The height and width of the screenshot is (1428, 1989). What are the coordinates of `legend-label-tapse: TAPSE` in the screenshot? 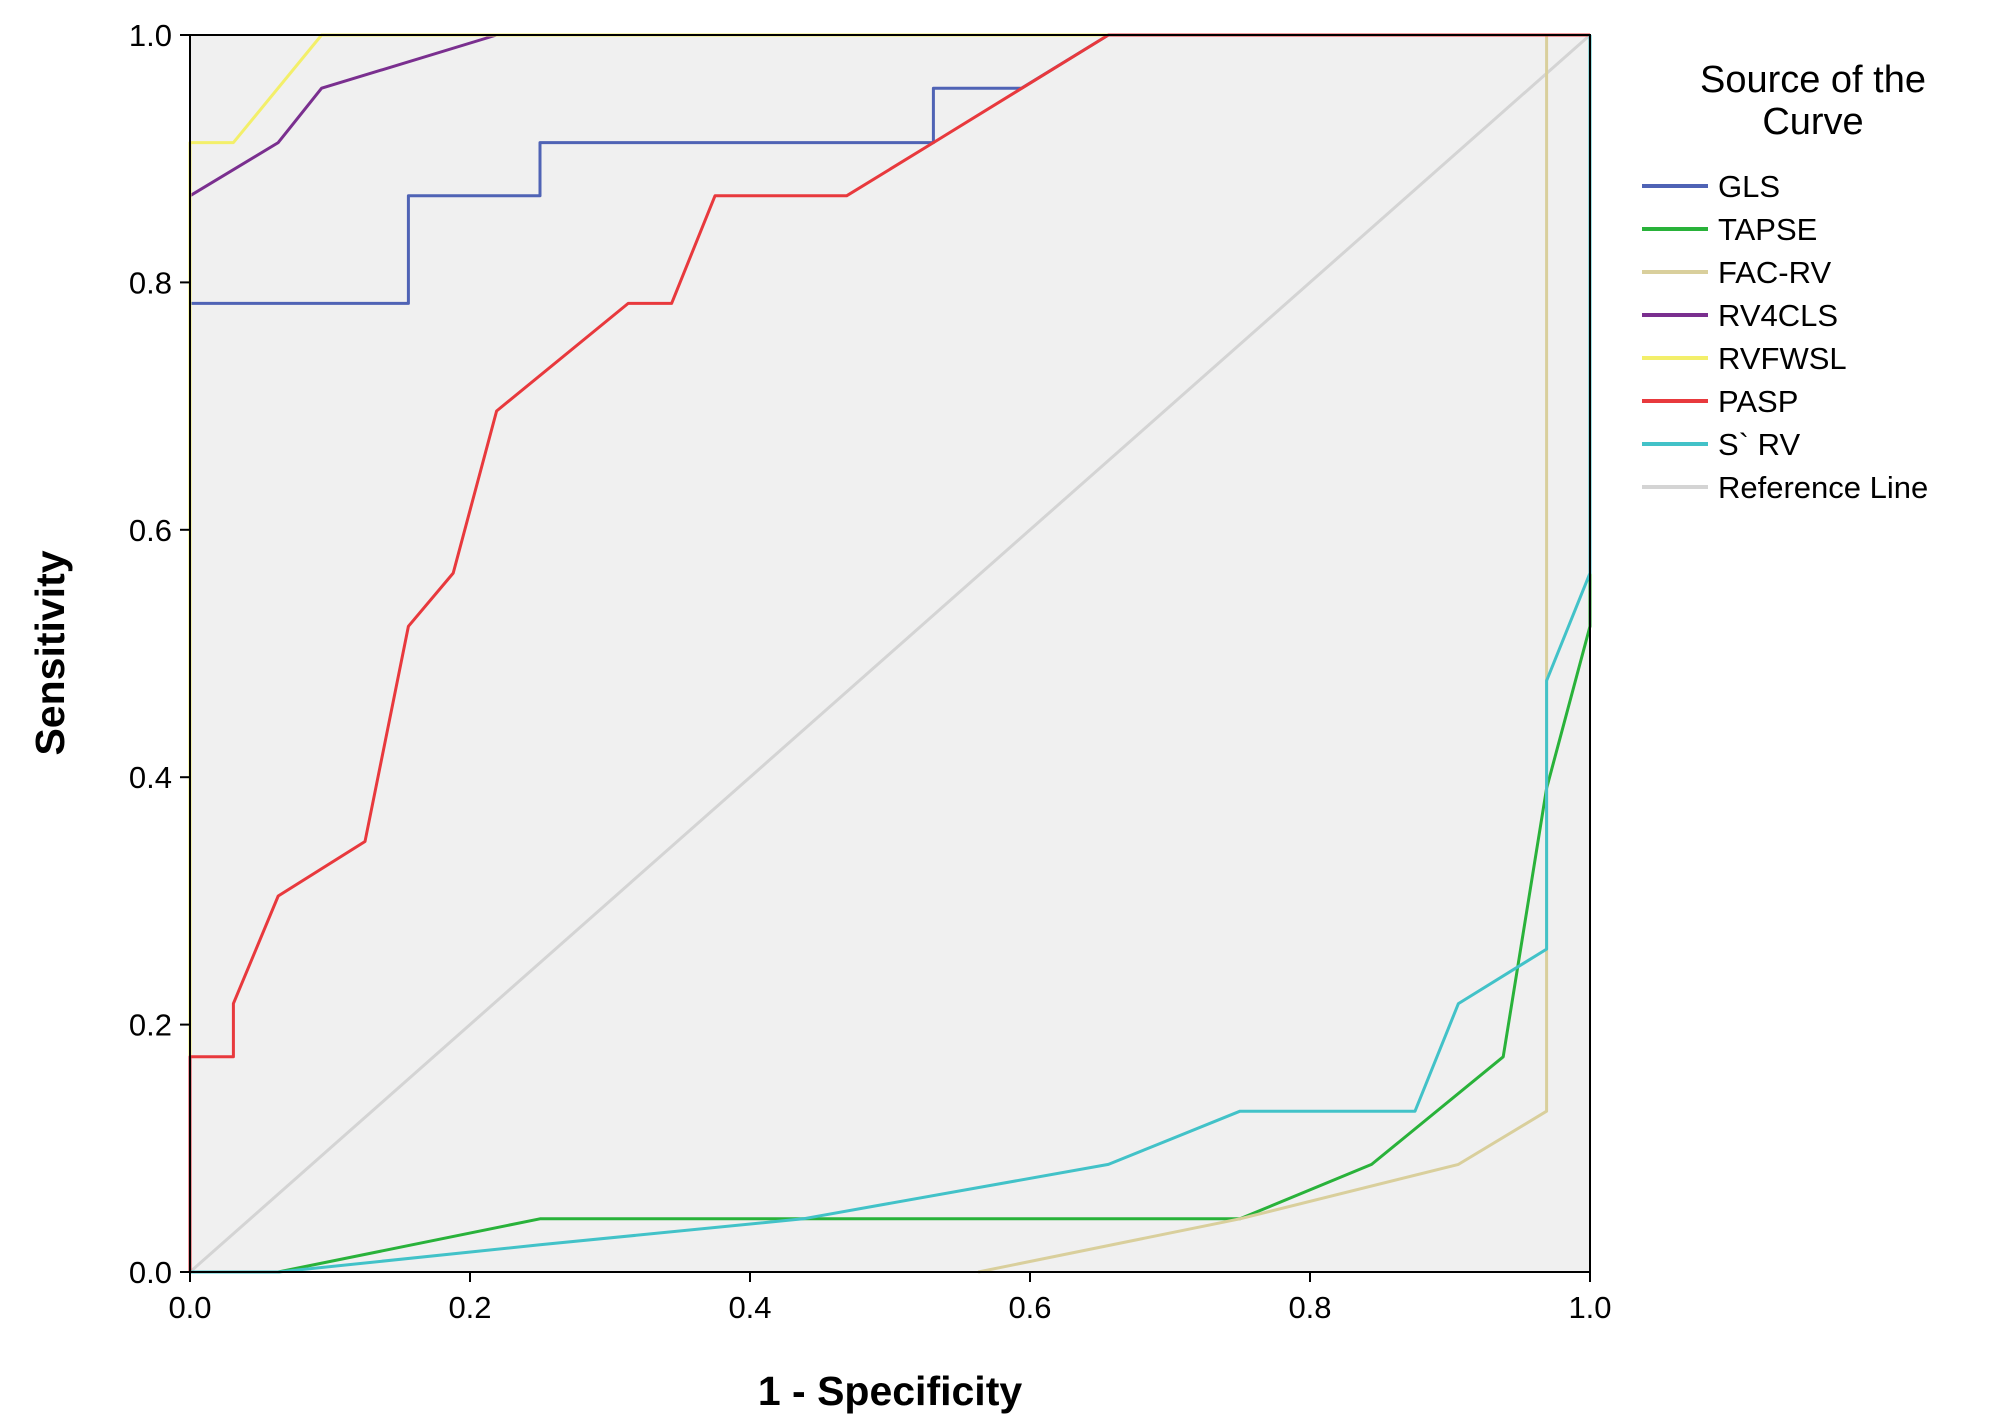 It's located at (1767, 229).